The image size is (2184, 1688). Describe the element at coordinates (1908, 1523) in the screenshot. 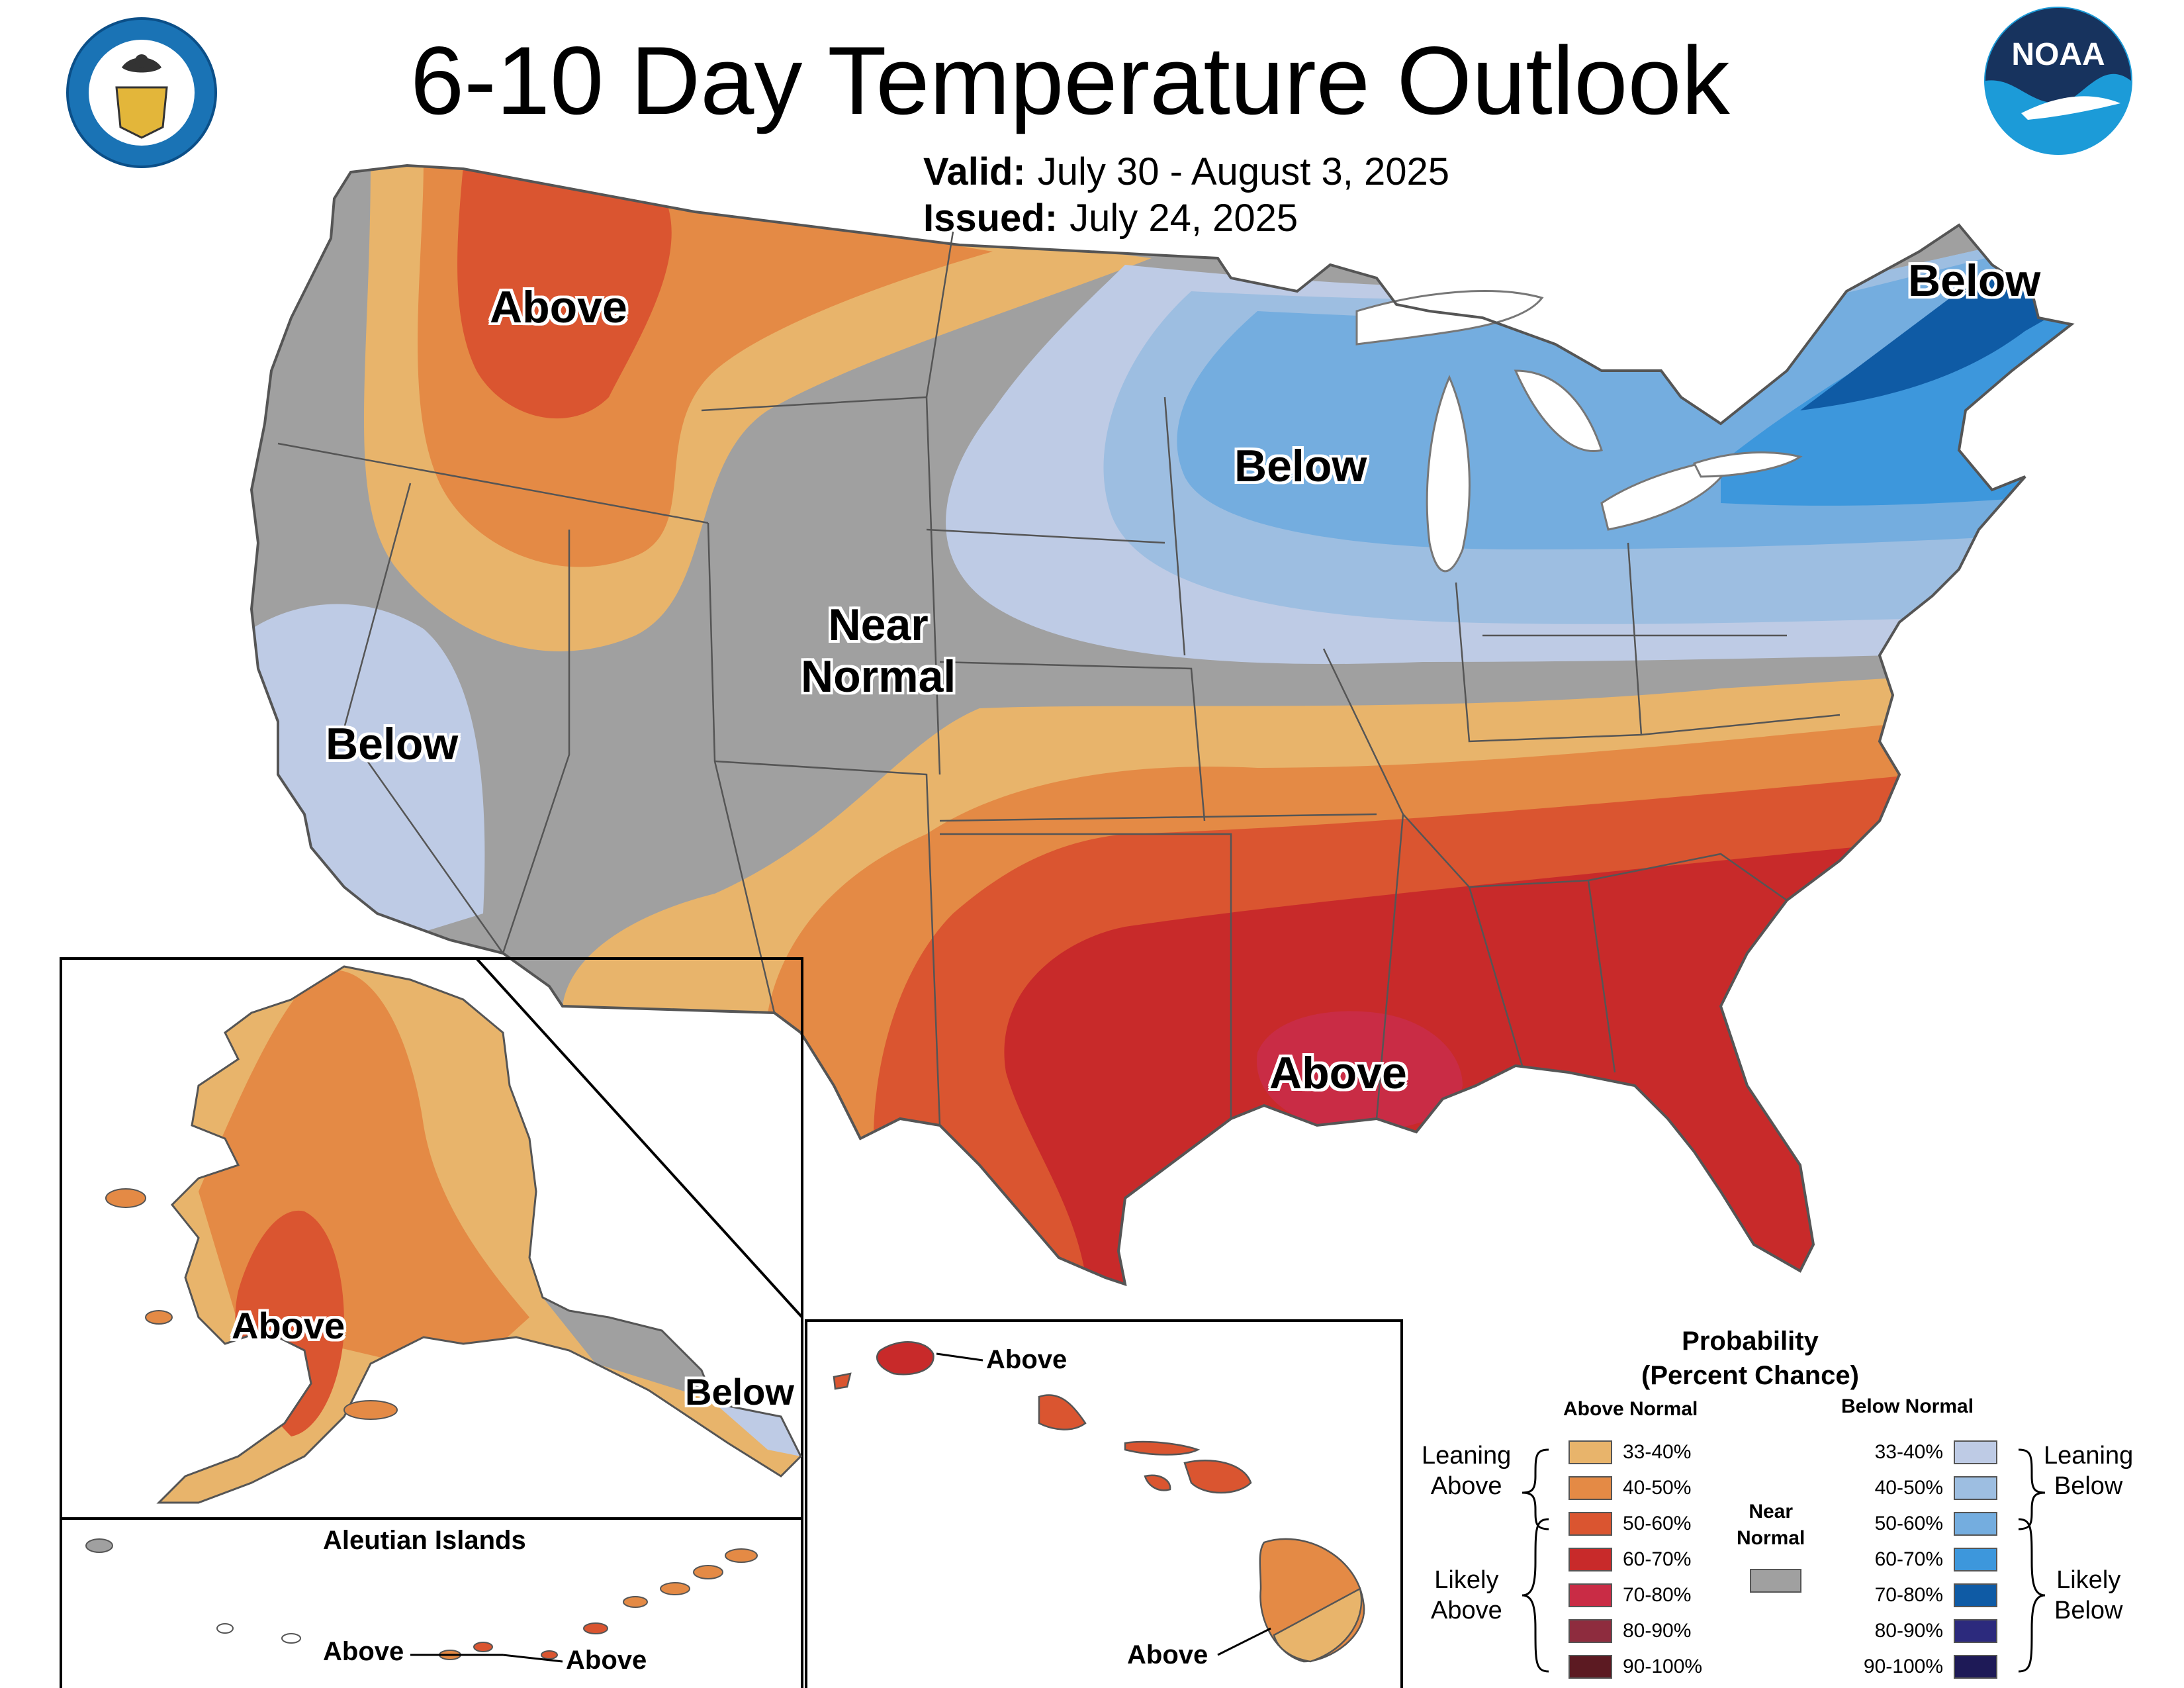

I see `below-label-3: 50-60%` at that location.